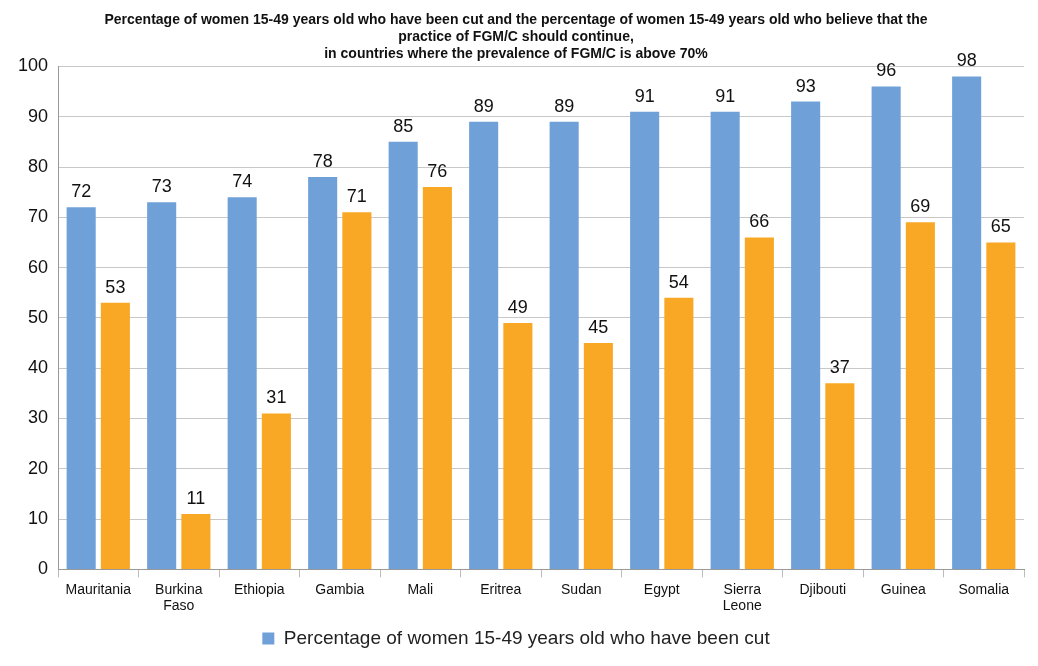 This screenshot has width=1038, height=666. I want to click on data-label: 98, so click(966, 60).